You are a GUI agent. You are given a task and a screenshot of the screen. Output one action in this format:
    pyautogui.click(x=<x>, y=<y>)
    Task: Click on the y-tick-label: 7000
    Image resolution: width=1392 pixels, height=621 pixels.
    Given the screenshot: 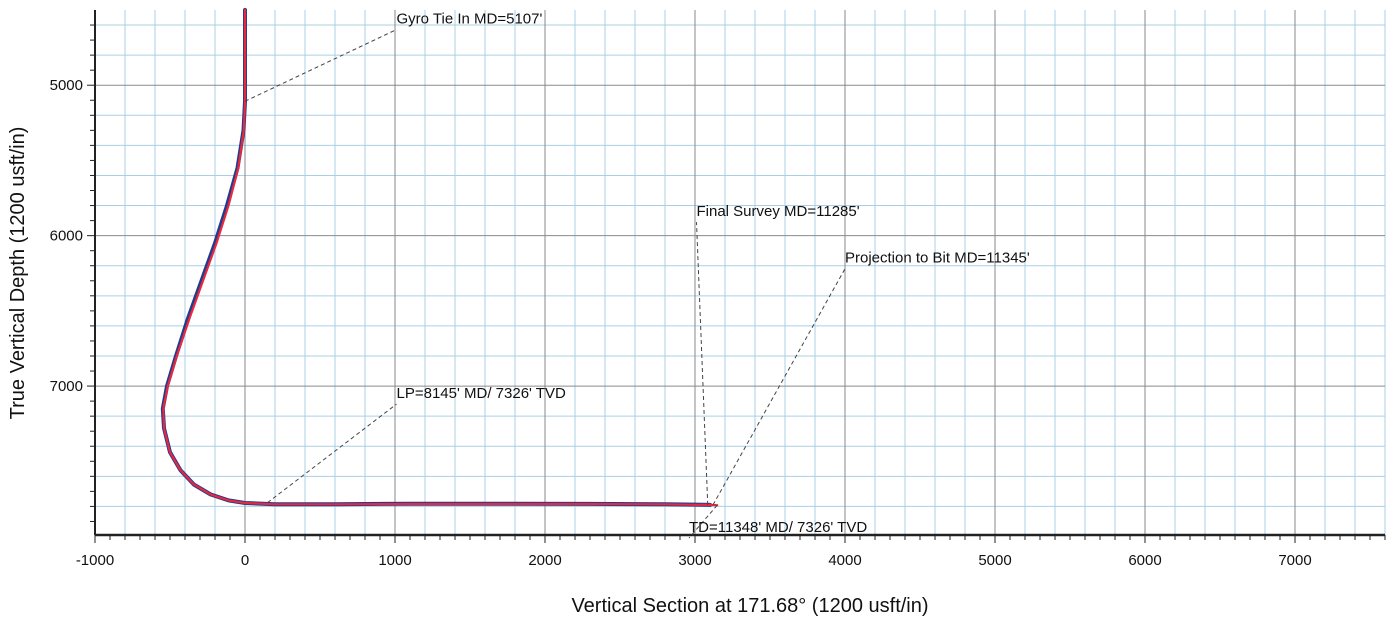 What is the action you would take?
    pyautogui.click(x=66, y=386)
    